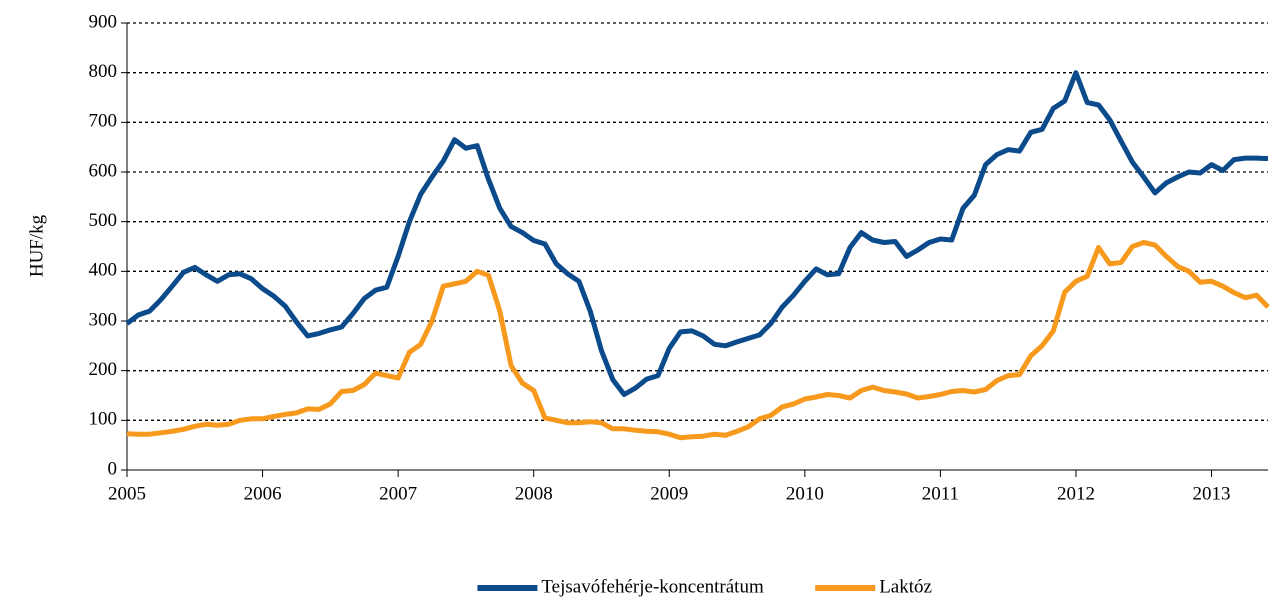 Image resolution: width=1278 pixels, height=600 pixels. I want to click on x-tick-label: 2012, so click(1076, 493).